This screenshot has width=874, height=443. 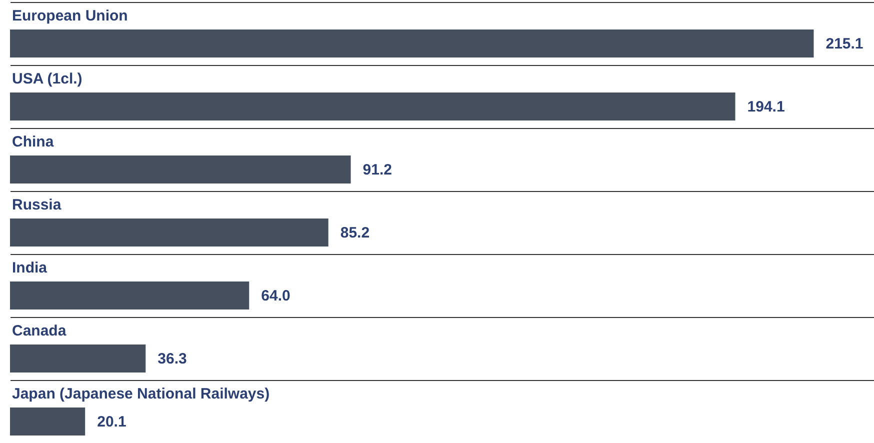 What do you see at coordinates (172, 359) in the screenshot?
I see `data-label: 36.3` at bounding box center [172, 359].